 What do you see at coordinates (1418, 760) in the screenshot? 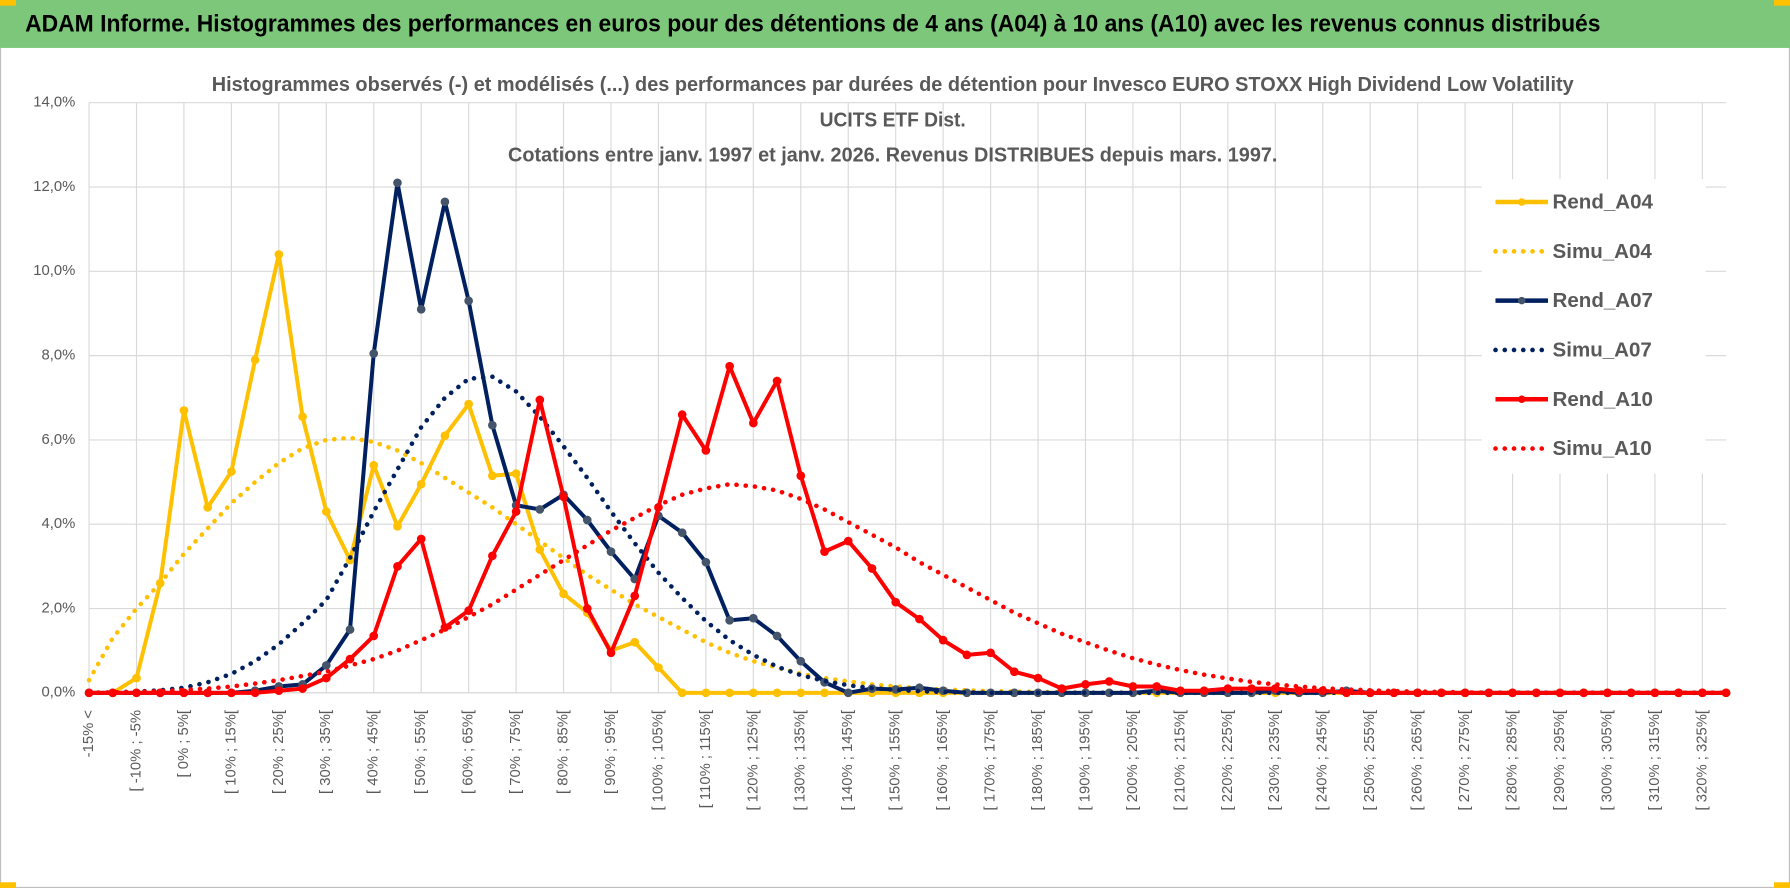
I see `x-tick-label: [ 260% ; 265%[` at bounding box center [1418, 760].